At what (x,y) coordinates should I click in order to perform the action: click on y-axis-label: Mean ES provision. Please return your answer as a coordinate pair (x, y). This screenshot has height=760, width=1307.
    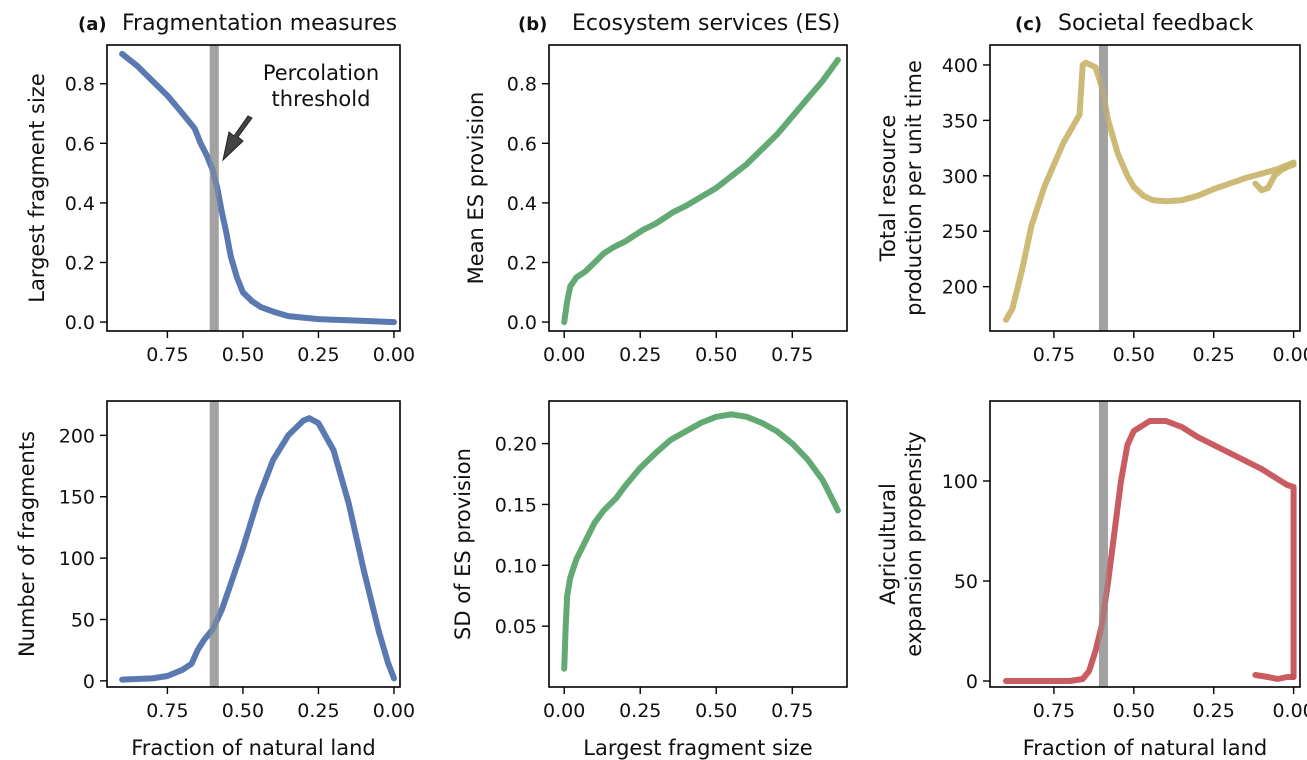
    Looking at the image, I should click on (476, 188).